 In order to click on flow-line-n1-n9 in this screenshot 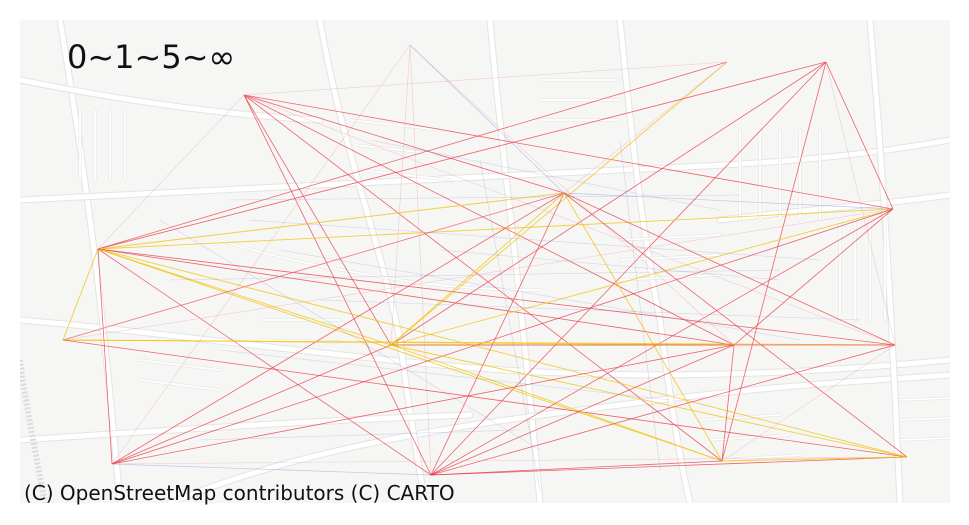, I will do `click(317, 220)`.